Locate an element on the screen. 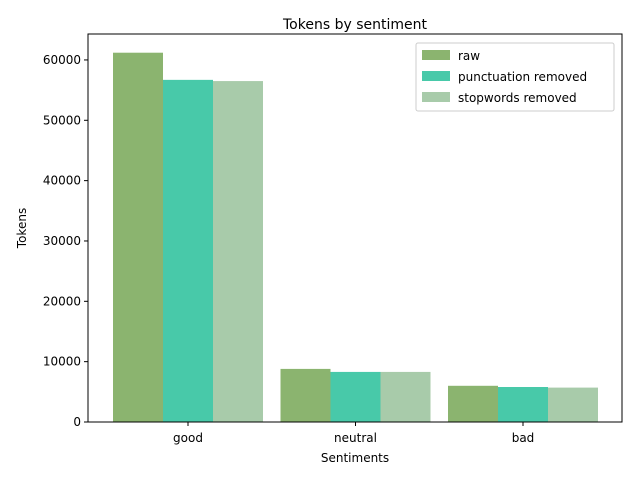  x-tick-label: bad is located at coordinates (523, 438).